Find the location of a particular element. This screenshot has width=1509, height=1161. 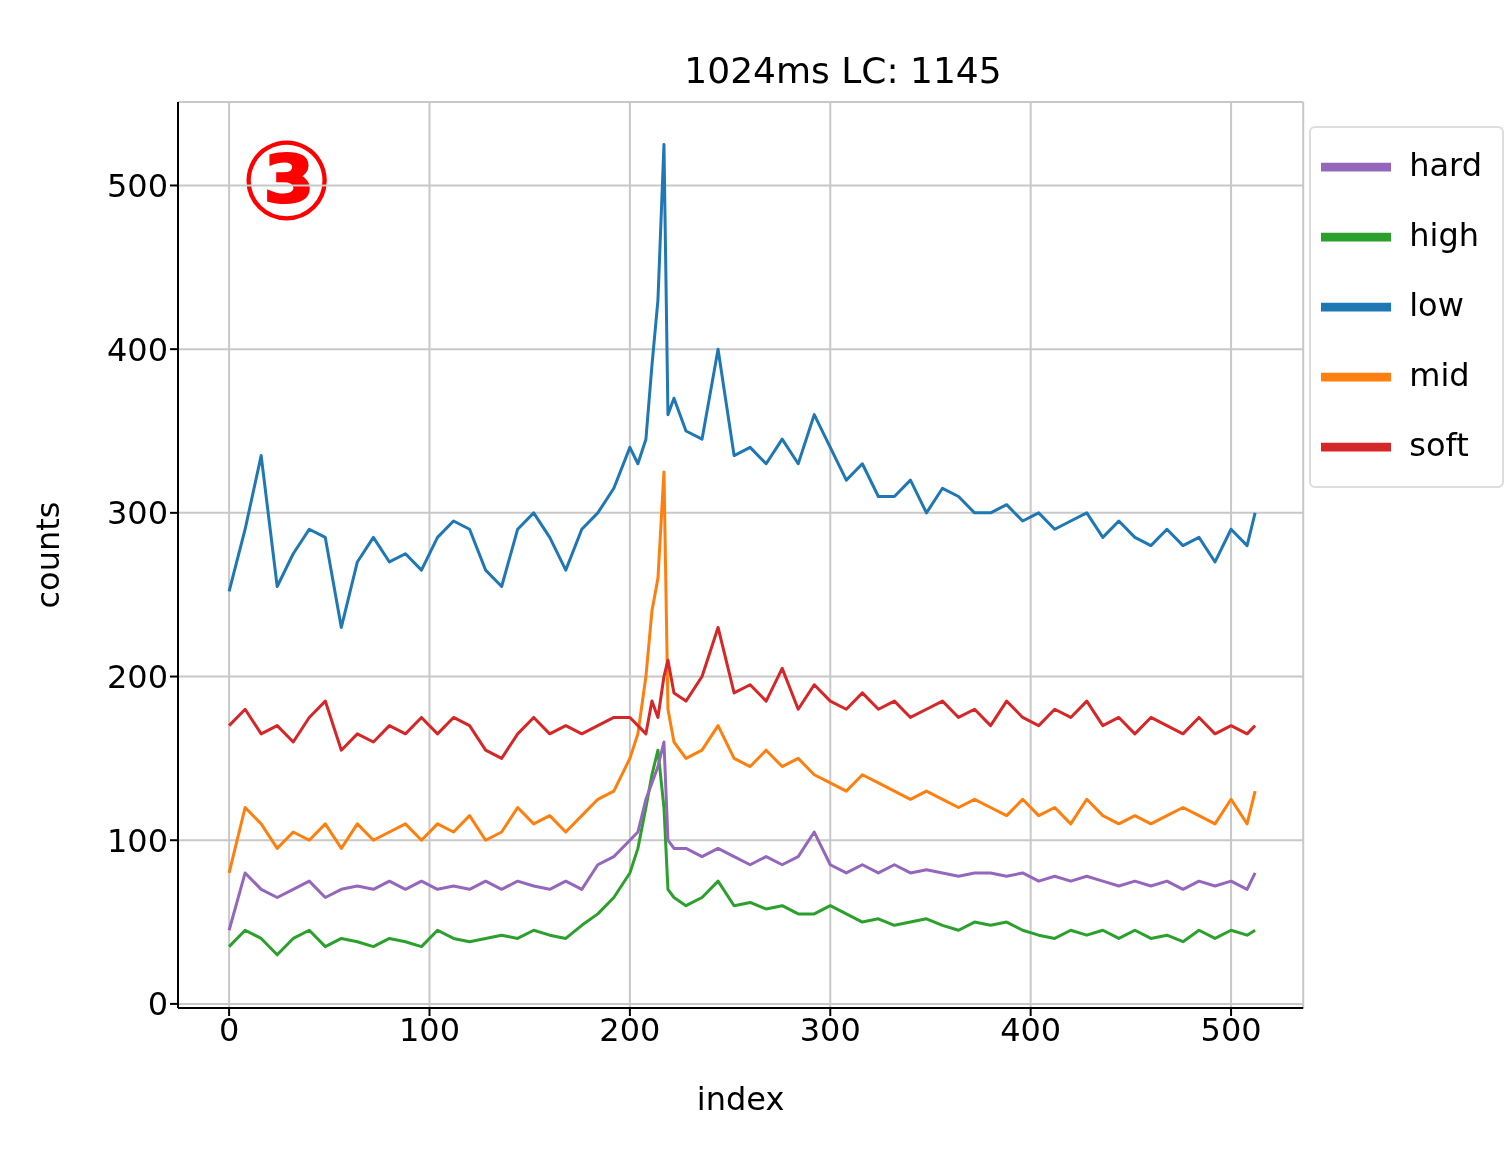

y-tick-label: 300 is located at coordinates (137, 513).